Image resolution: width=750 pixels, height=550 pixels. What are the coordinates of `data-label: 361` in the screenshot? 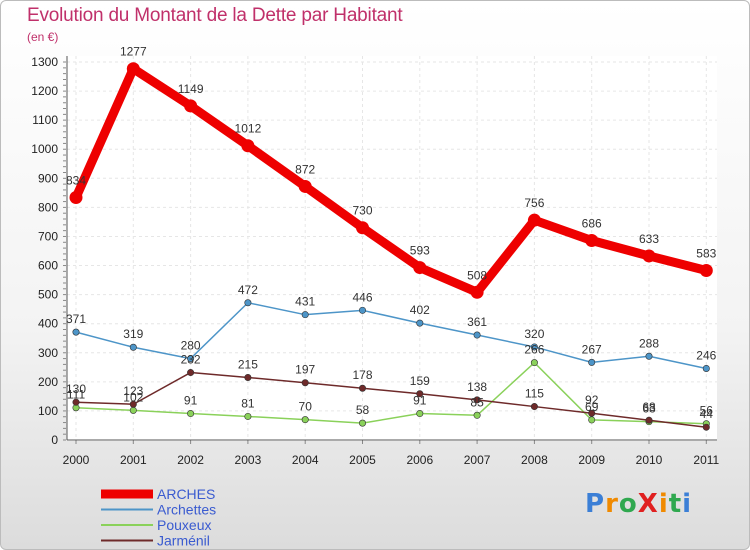 It's located at (477, 322).